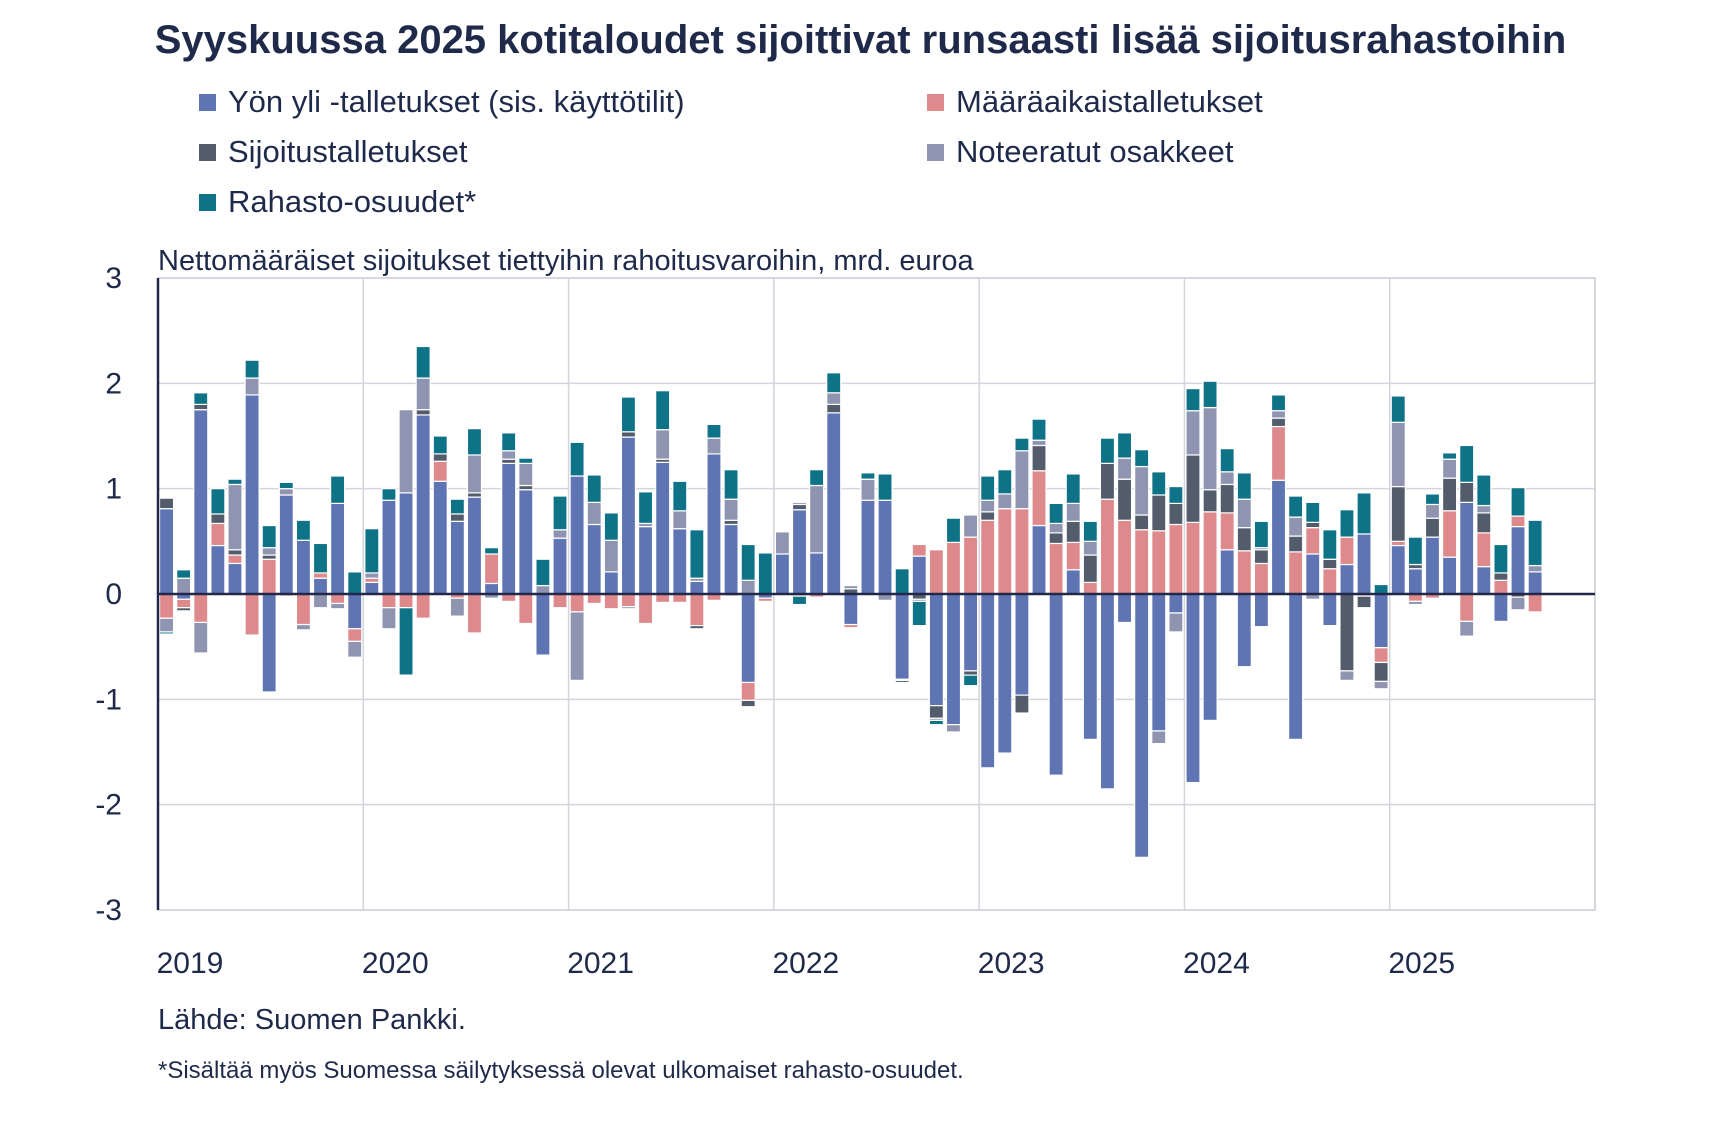 This screenshot has width=1721, height=1124. I want to click on x-tick-label: 2019, so click(190, 963).